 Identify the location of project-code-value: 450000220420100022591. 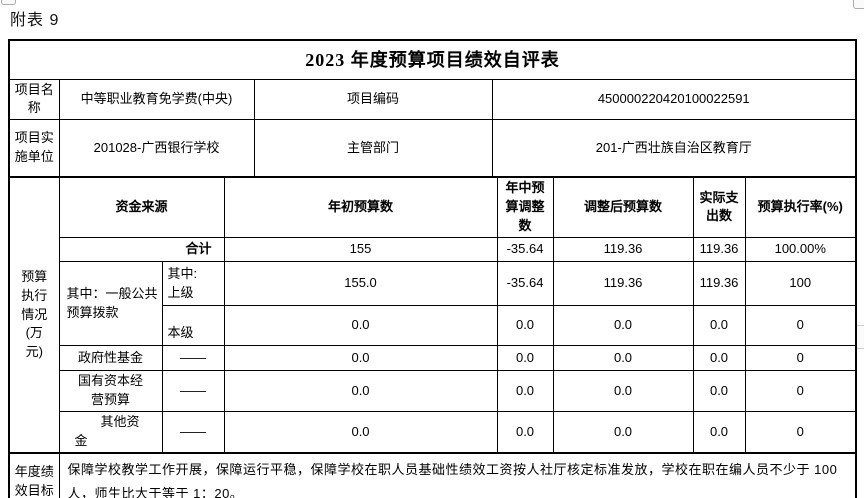
(673, 99).